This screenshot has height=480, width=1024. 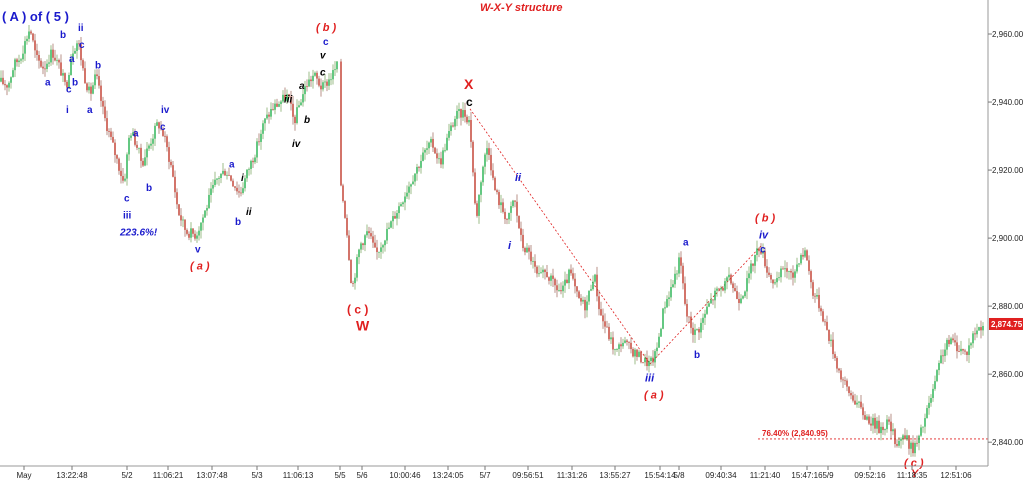 What do you see at coordinates (23, 475) in the screenshot?
I see `x-tick-label: May` at bounding box center [23, 475].